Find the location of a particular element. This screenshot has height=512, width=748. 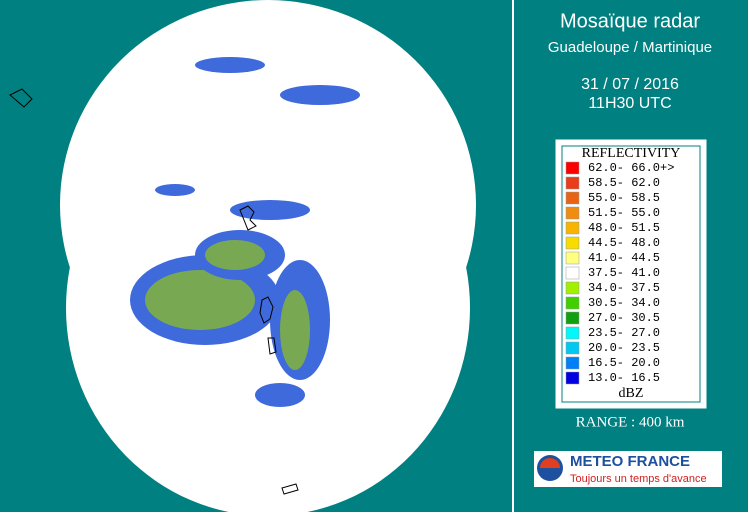

legend-label: 41.0- 44.5 is located at coordinates (624, 258).